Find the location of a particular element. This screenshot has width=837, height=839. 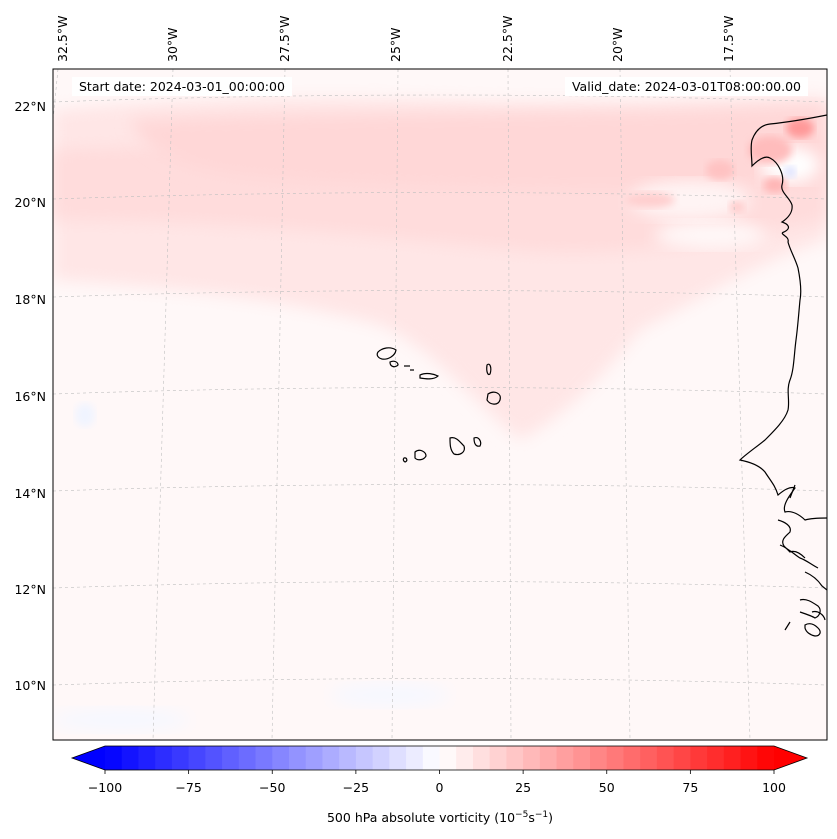

lon-label: 17.5°W is located at coordinates (728, 39).